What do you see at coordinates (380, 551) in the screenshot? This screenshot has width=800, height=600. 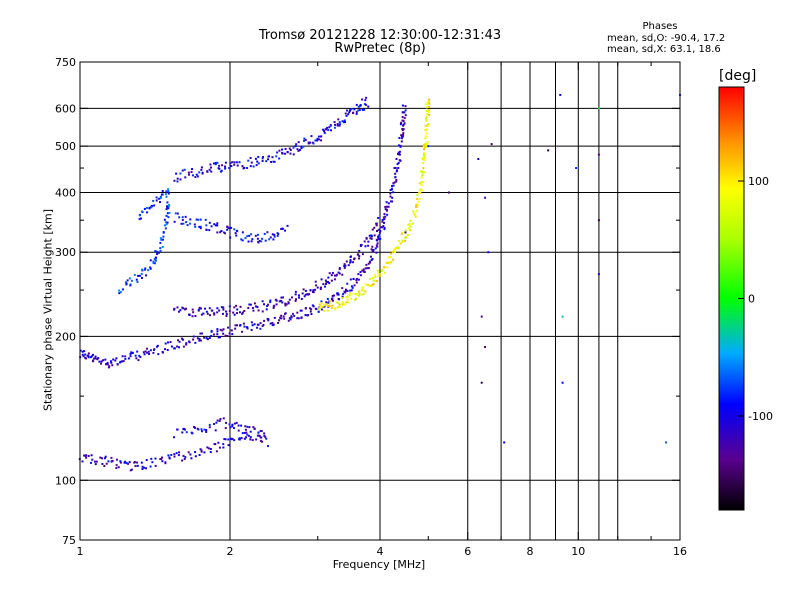 I see `x-tick-label: 4` at bounding box center [380, 551].